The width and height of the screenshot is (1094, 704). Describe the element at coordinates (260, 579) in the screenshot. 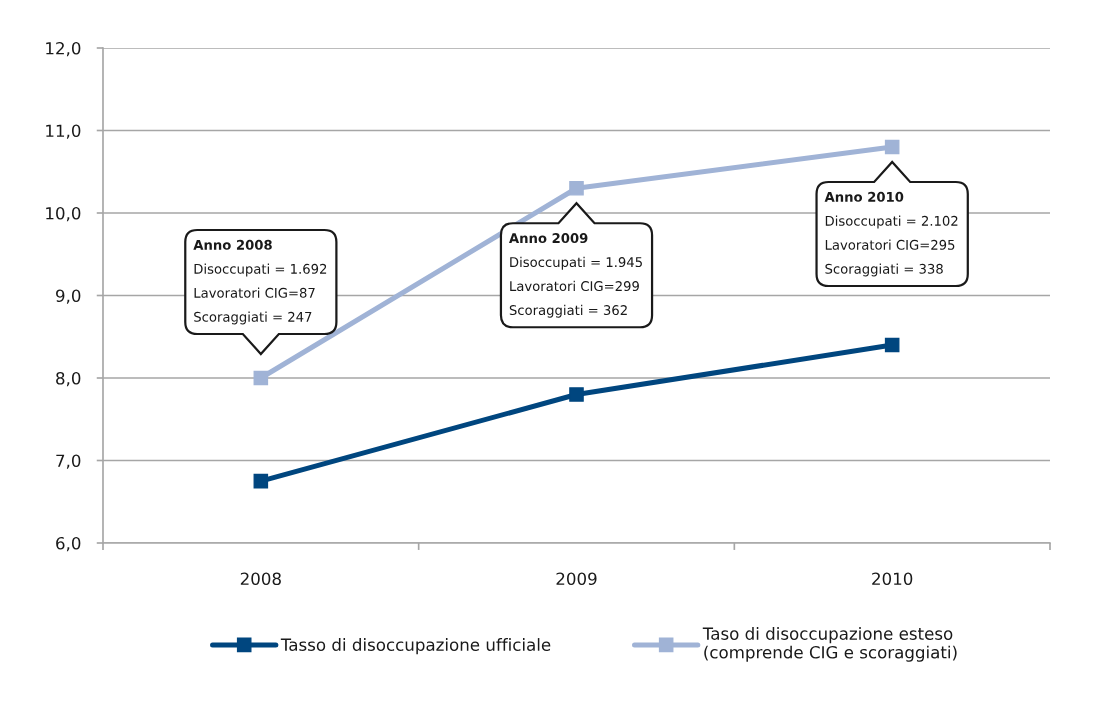

I see `x-tick-label: 2008` at that location.